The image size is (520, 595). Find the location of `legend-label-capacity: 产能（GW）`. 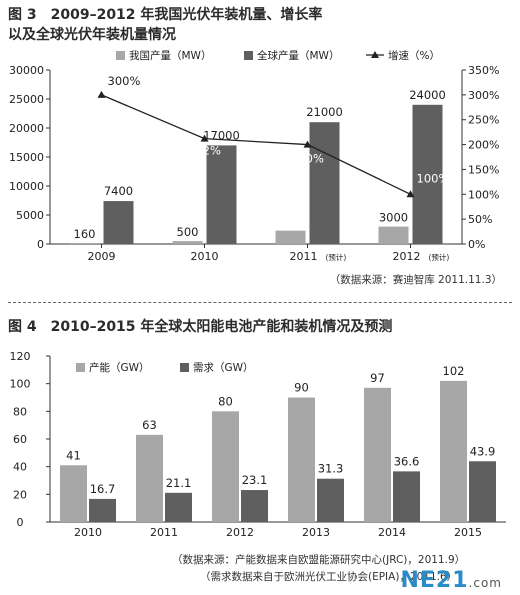

legend-label-capacity: 产能（GW） is located at coordinates (119, 367).